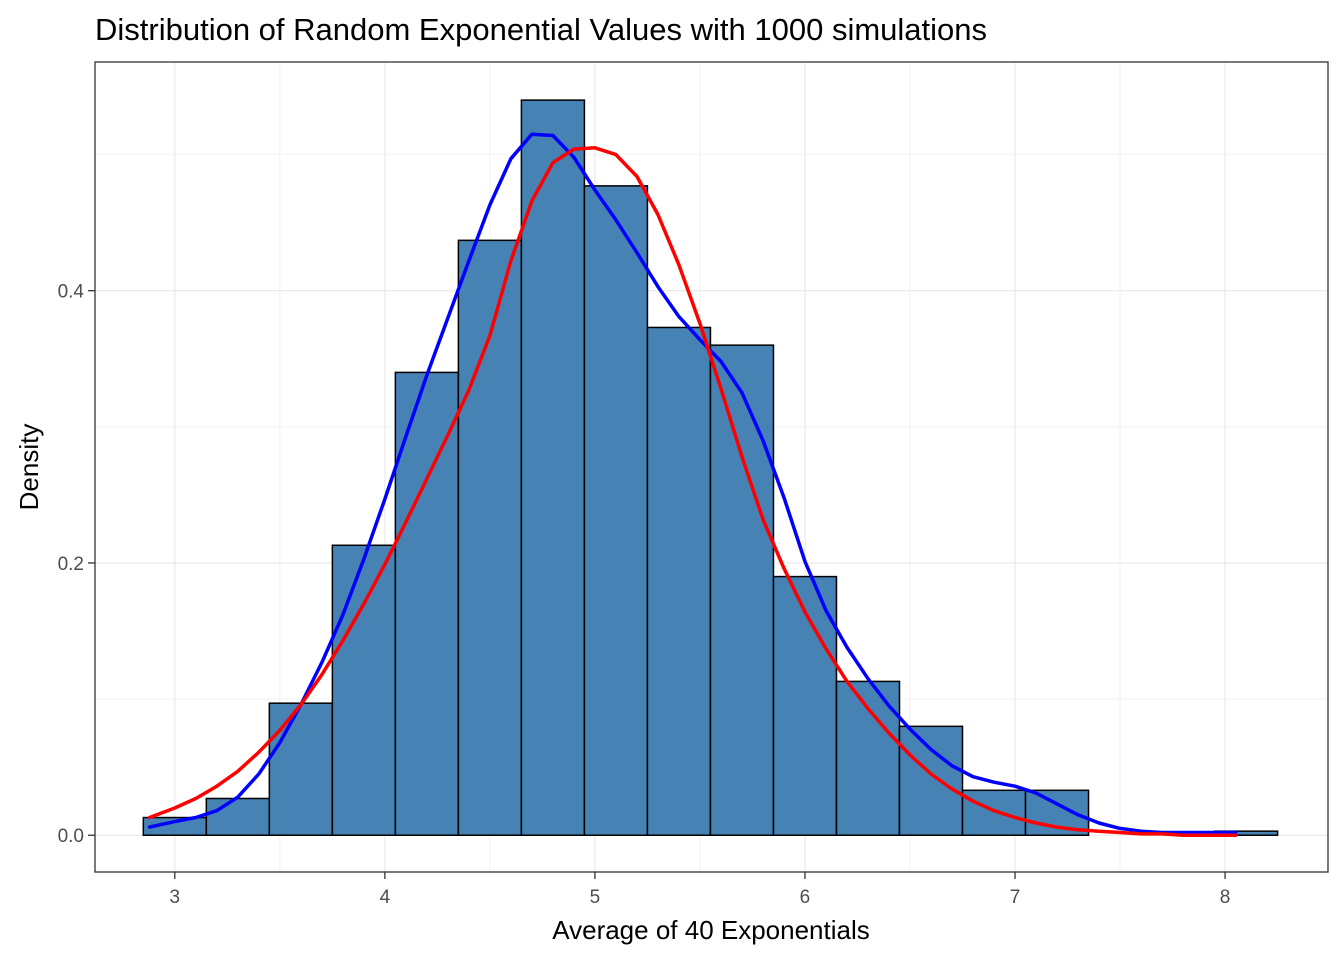  Describe the element at coordinates (805, 897) in the screenshot. I see `x-tick-label: 6` at that location.